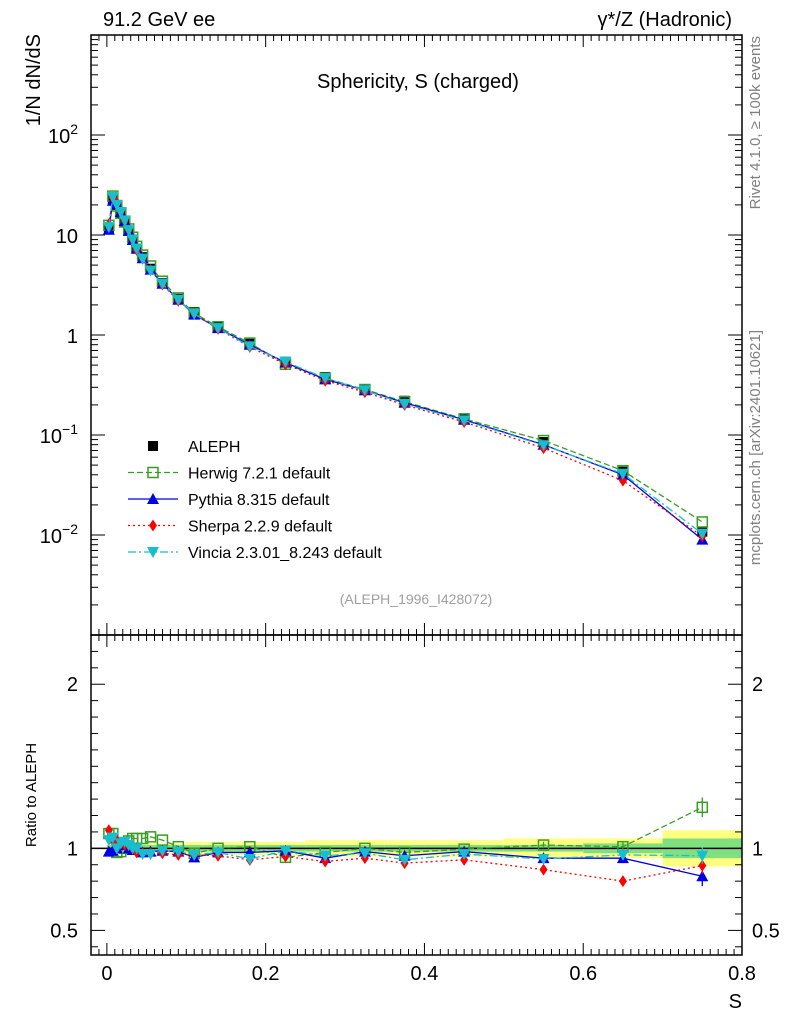 Image resolution: width=786 pixels, height=1024 pixels. I want to click on ratio-y-tick-label-right: 2, so click(757, 685).